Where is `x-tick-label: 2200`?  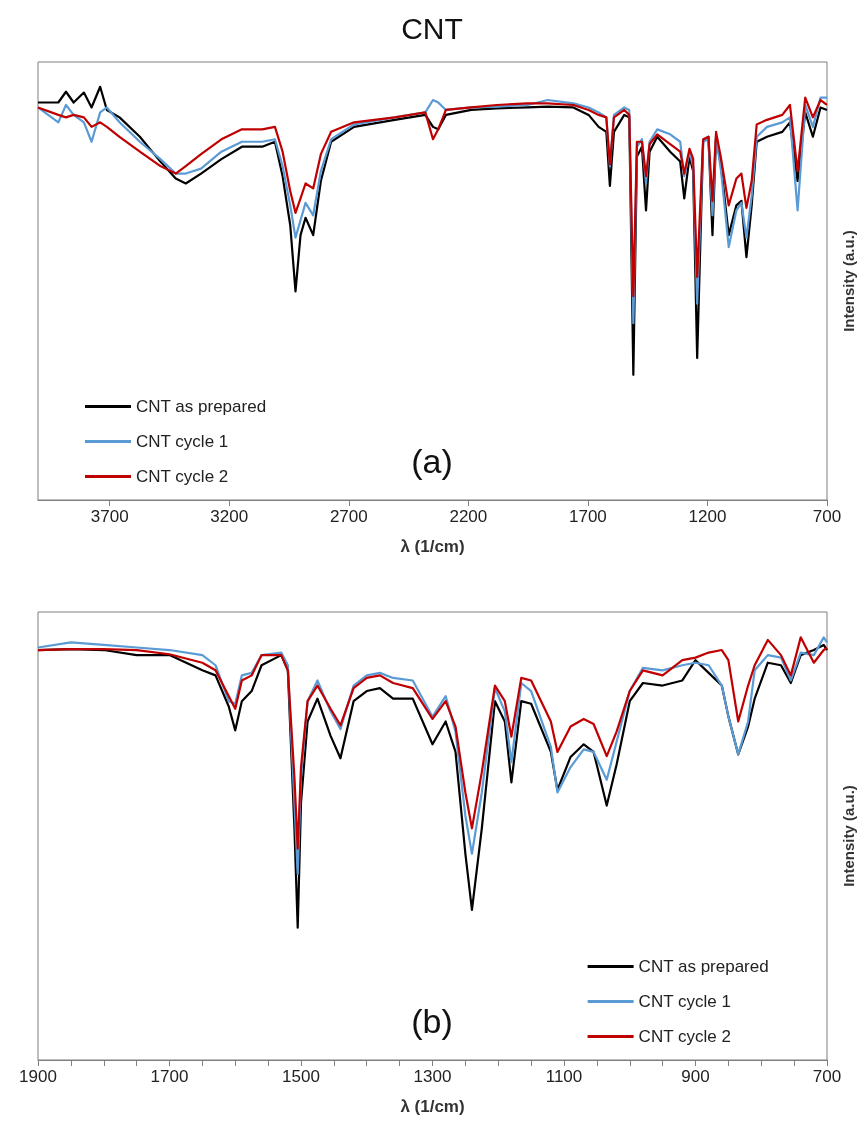 x-tick-label: 2200 is located at coordinates (468, 516).